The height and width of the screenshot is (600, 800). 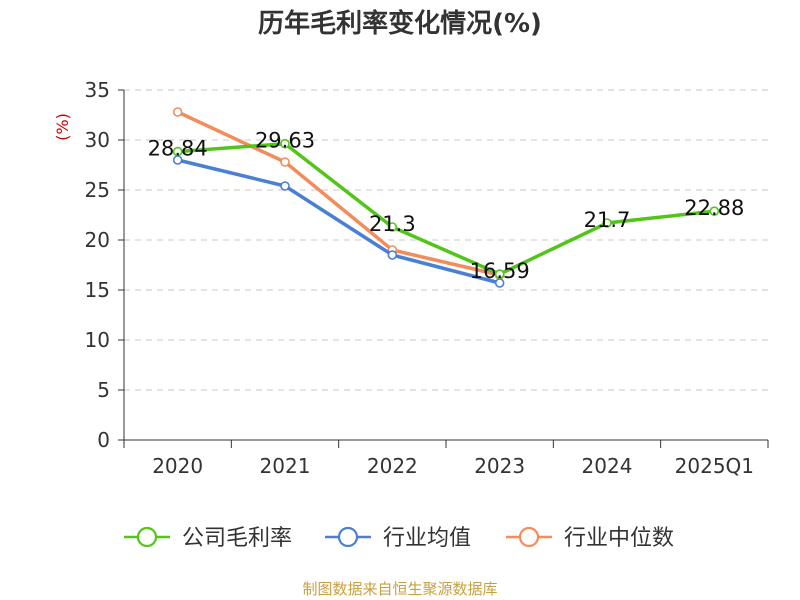 What do you see at coordinates (97, 340) in the screenshot?
I see `y-tick-label: 10` at bounding box center [97, 340].